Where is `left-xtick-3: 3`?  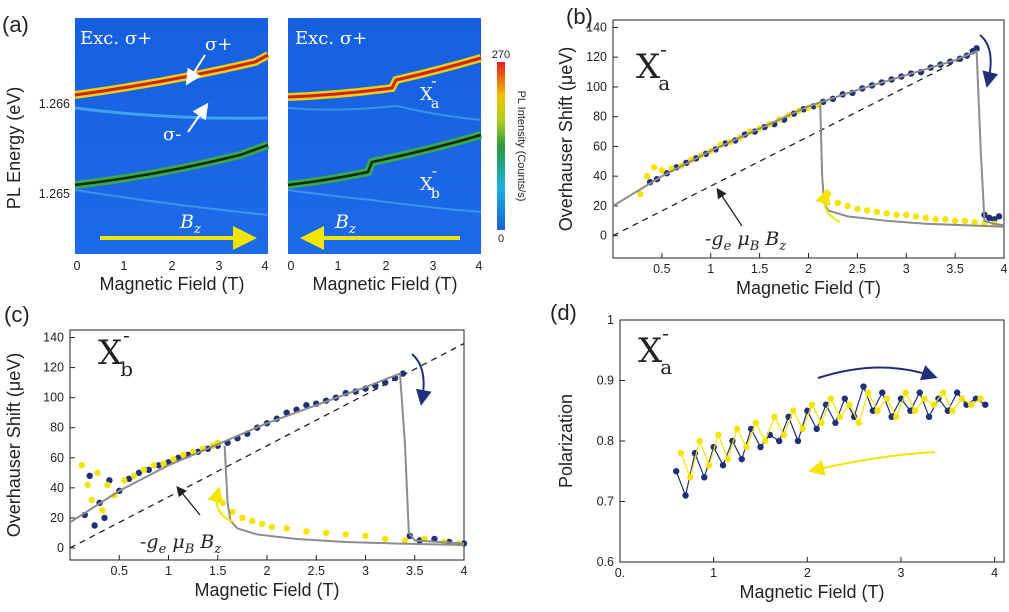 left-xtick-3: 3 is located at coordinates (219, 266).